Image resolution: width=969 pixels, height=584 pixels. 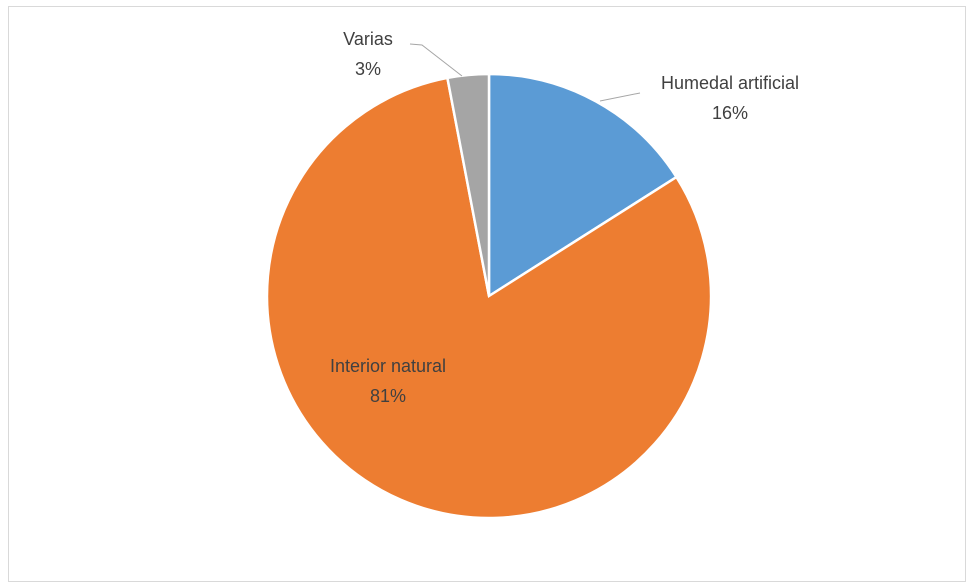 What do you see at coordinates (368, 69) in the screenshot?
I see `slice-value-label: 3%` at bounding box center [368, 69].